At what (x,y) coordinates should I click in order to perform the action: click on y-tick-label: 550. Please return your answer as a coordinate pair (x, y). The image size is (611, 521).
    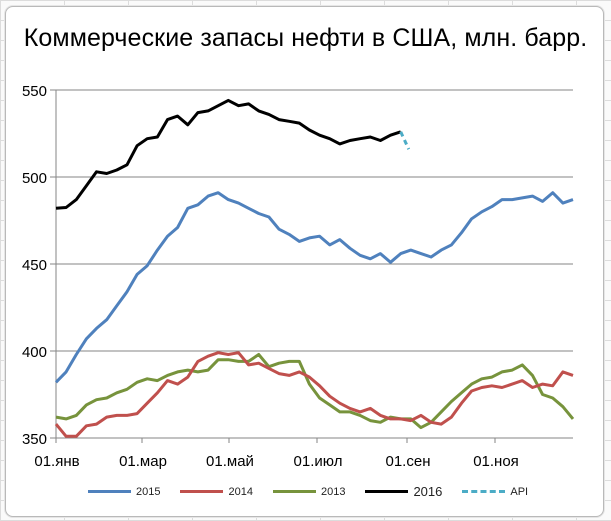
    Looking at the image, I should click on (34, 91).